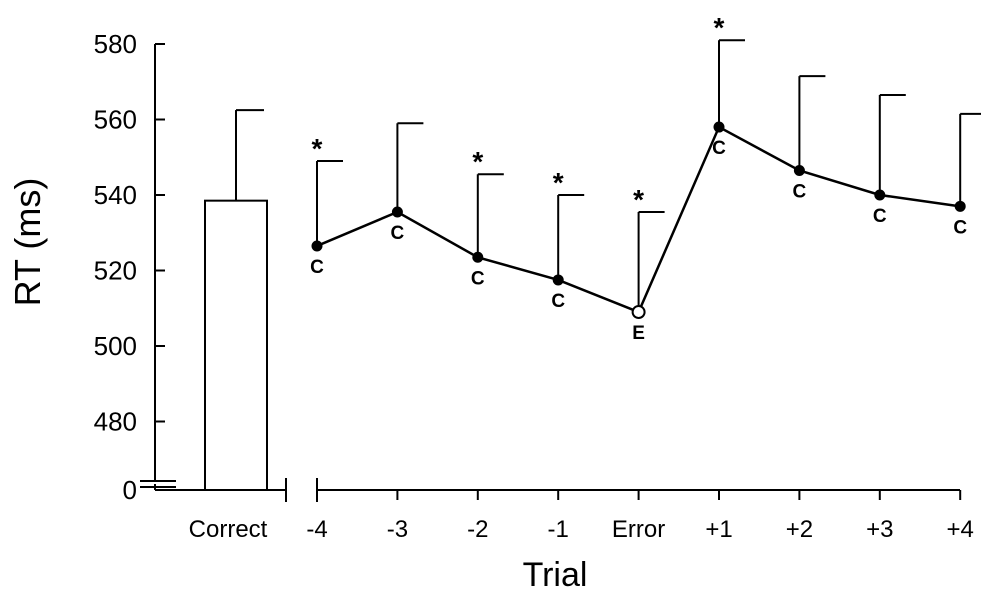 The width and height of the screenshot is (981, 595). I want to click on y-tick-label: 560, so click(115, 120).